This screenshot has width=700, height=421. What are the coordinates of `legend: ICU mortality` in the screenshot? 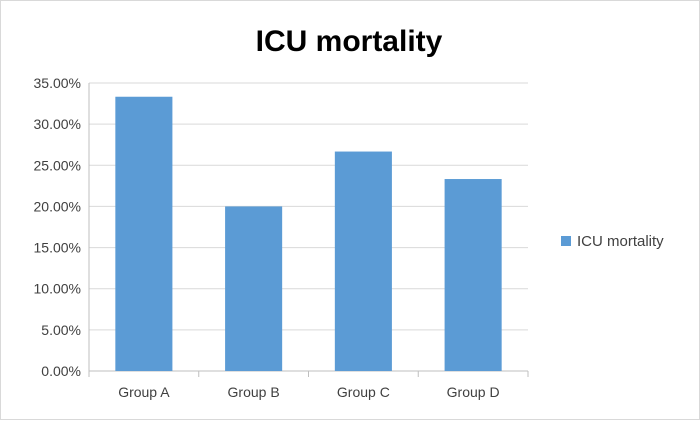 It's located at (612, 241).